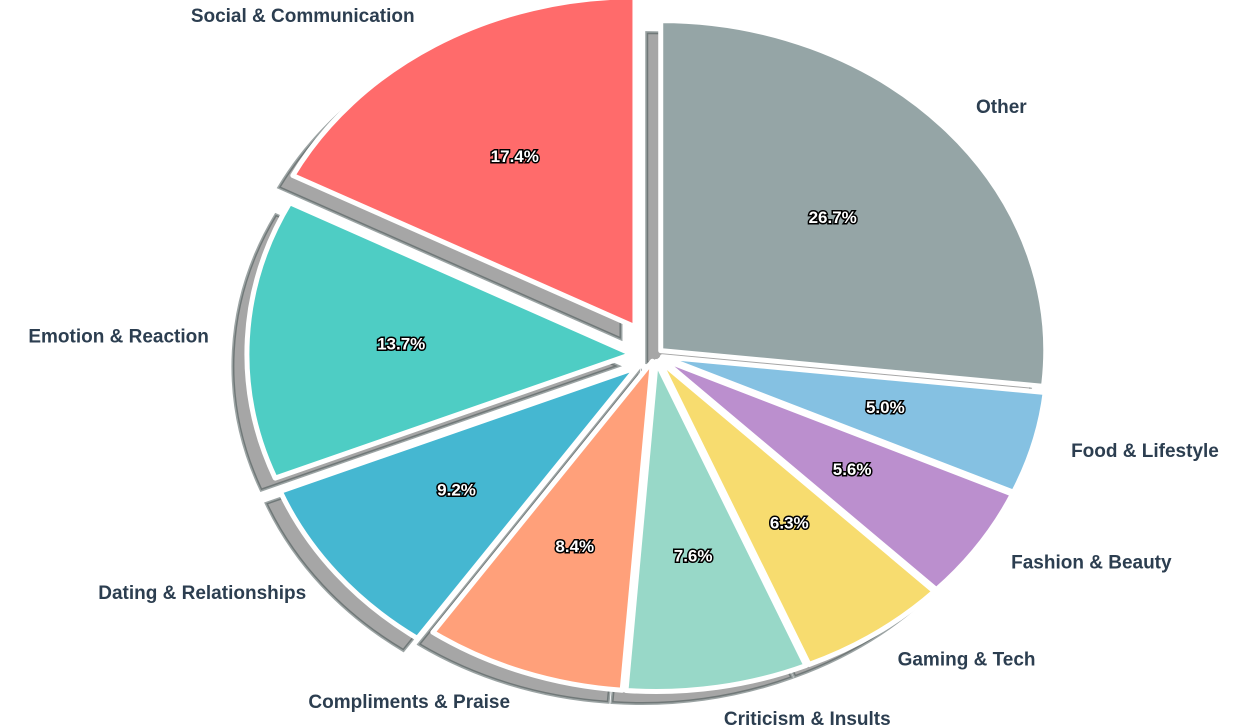 Image resolution: width=1243 pixels, height=725 pixels. Describe the element at coordinates (409, 702) in the screenshot. I see `category-label: Compliments & Praise` at that location.